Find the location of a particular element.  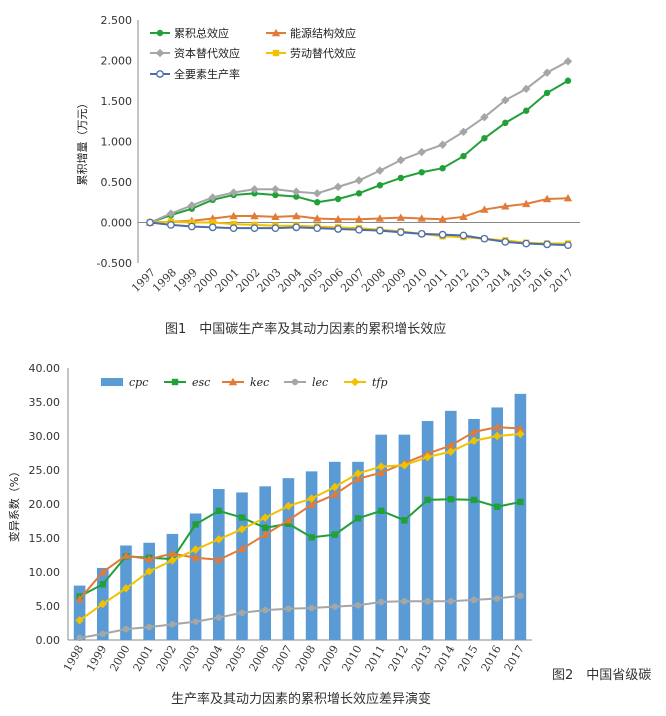

figure2-caption-bottom: 生产率及其动力因素的累积增长效应差异演变 is located at coordinates (301, 699).